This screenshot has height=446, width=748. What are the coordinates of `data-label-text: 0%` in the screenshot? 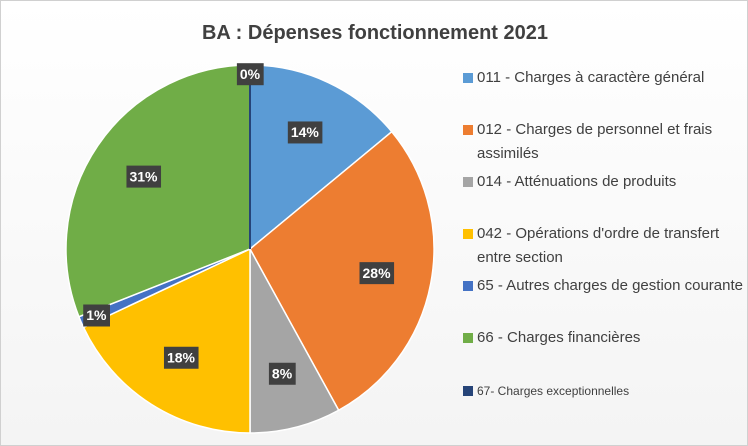 It's located at (250, 74).